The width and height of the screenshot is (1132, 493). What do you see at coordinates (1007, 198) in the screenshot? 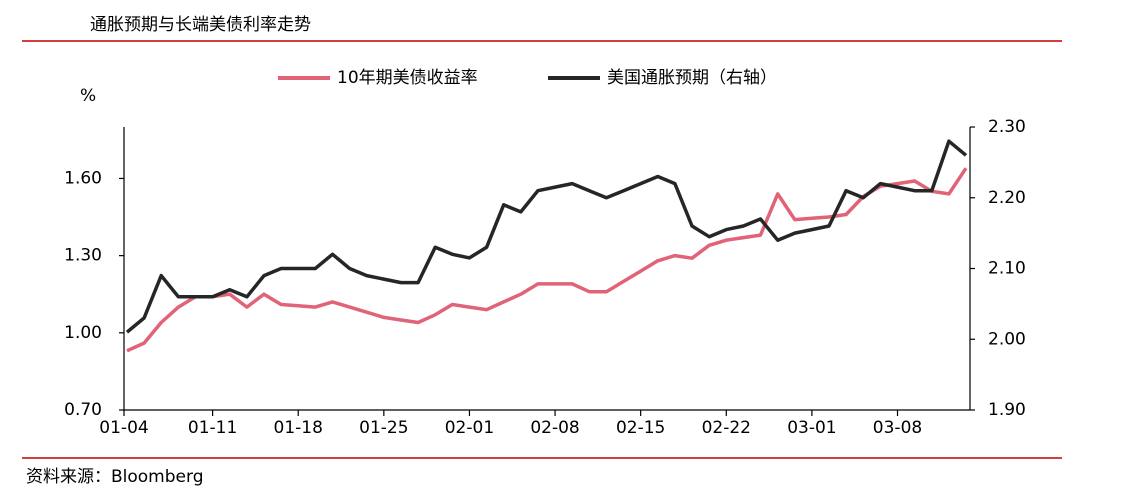
I see `y2-tick-label: 2.20` at bounding box center [1007, 198].